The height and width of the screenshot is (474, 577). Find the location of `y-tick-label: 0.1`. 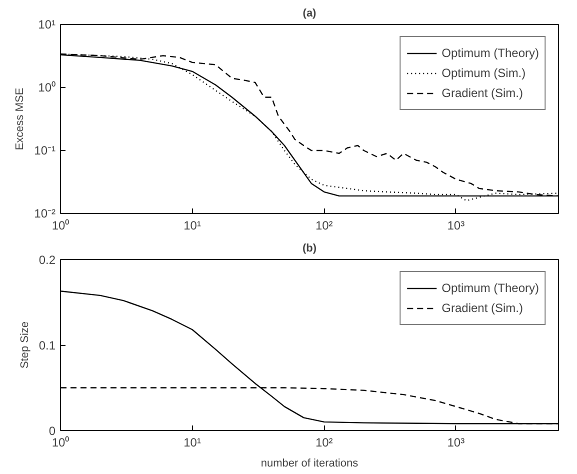

y-tick-label: 0.1 is located at coordinates (47, 345).